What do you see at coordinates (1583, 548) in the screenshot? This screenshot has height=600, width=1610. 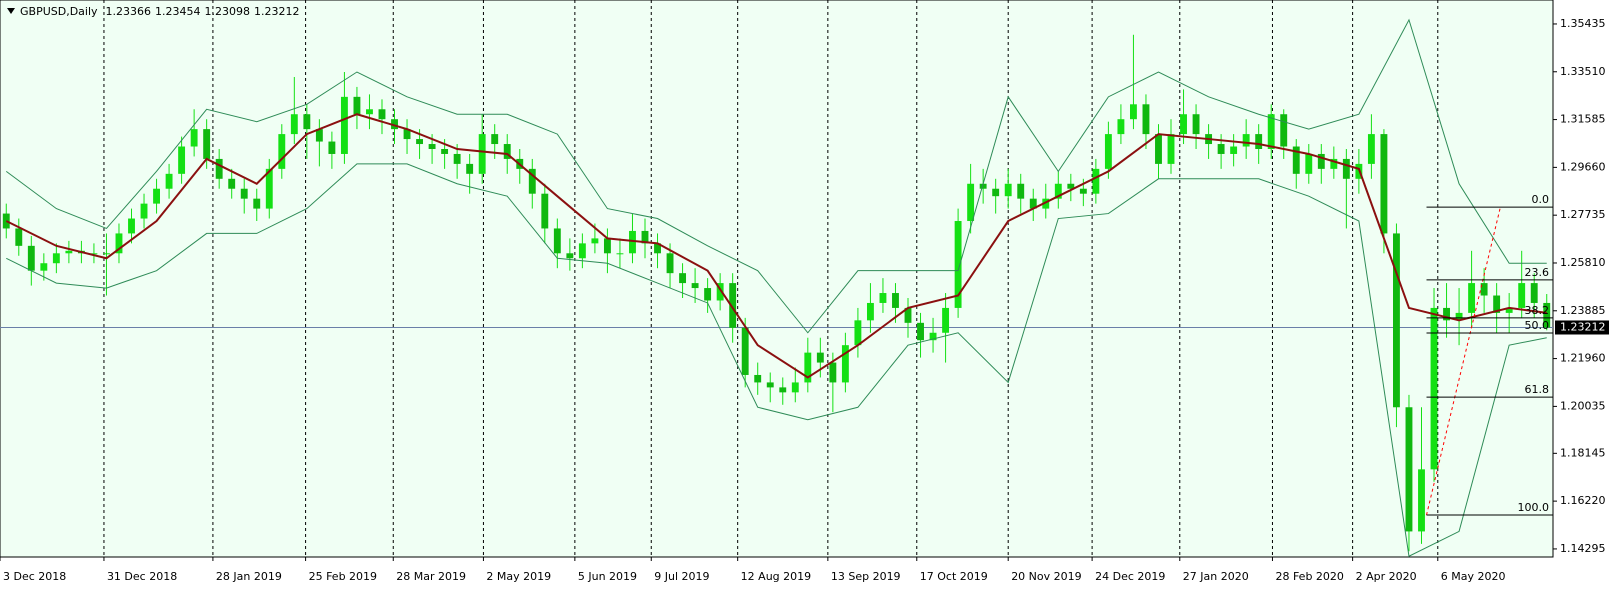 I see `y-tick-label: 1.14295` at bounding box center [1583, 548].